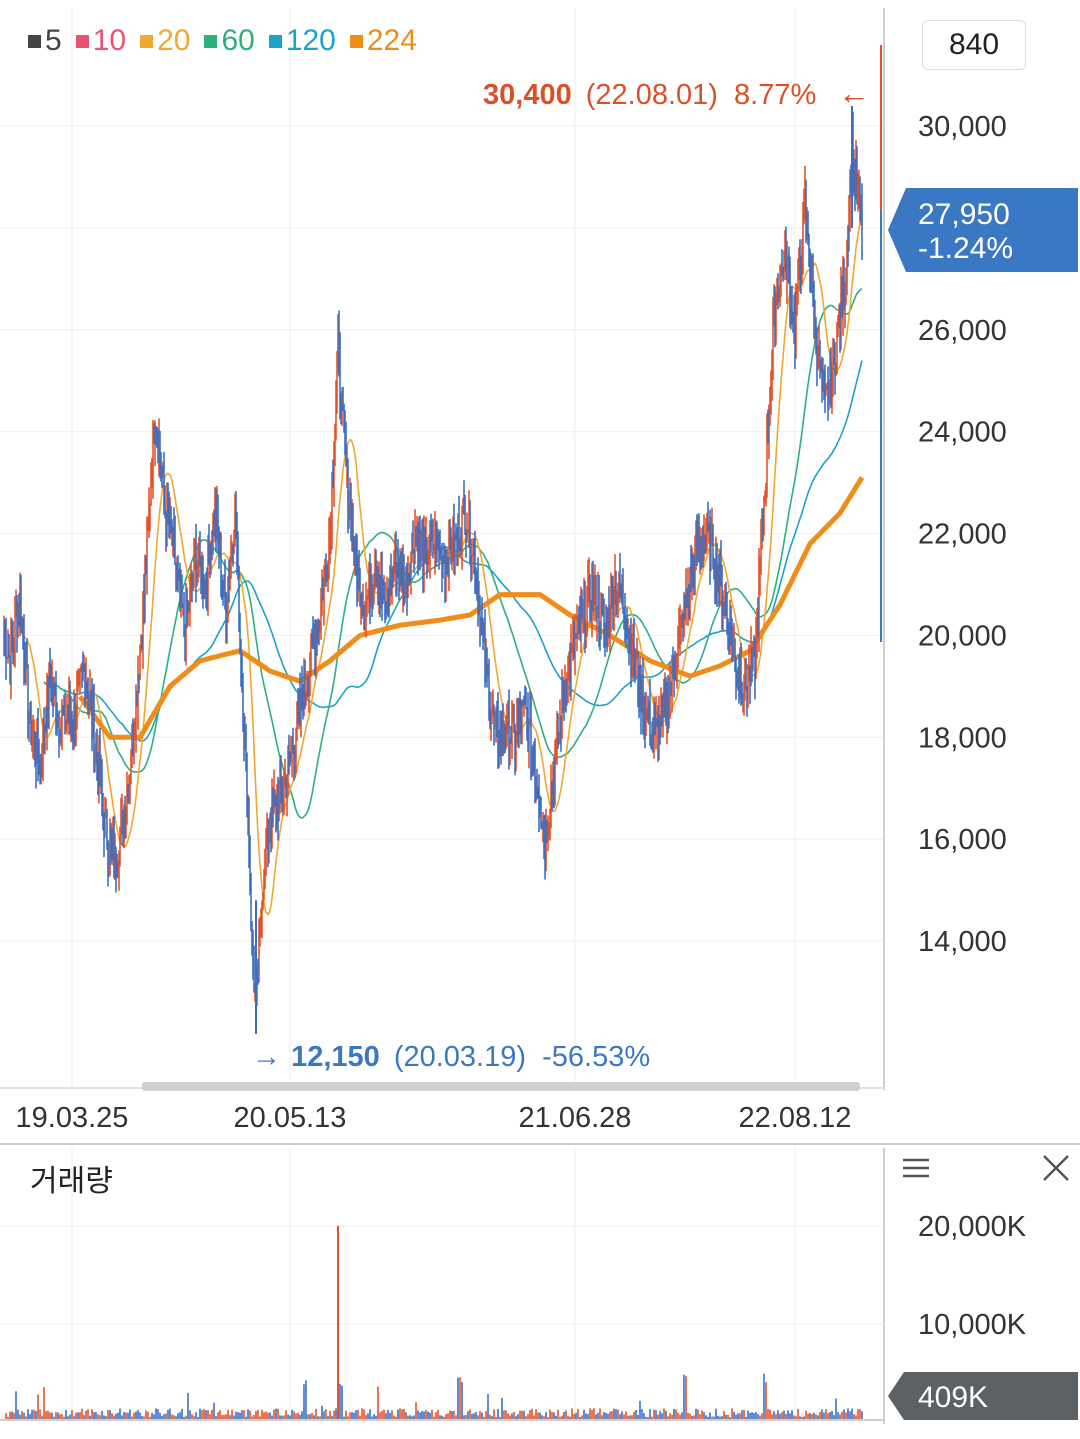 The width and height of the screenshot is (1080, 1439). I want to click on legend-label: 10, so click(109, 40).